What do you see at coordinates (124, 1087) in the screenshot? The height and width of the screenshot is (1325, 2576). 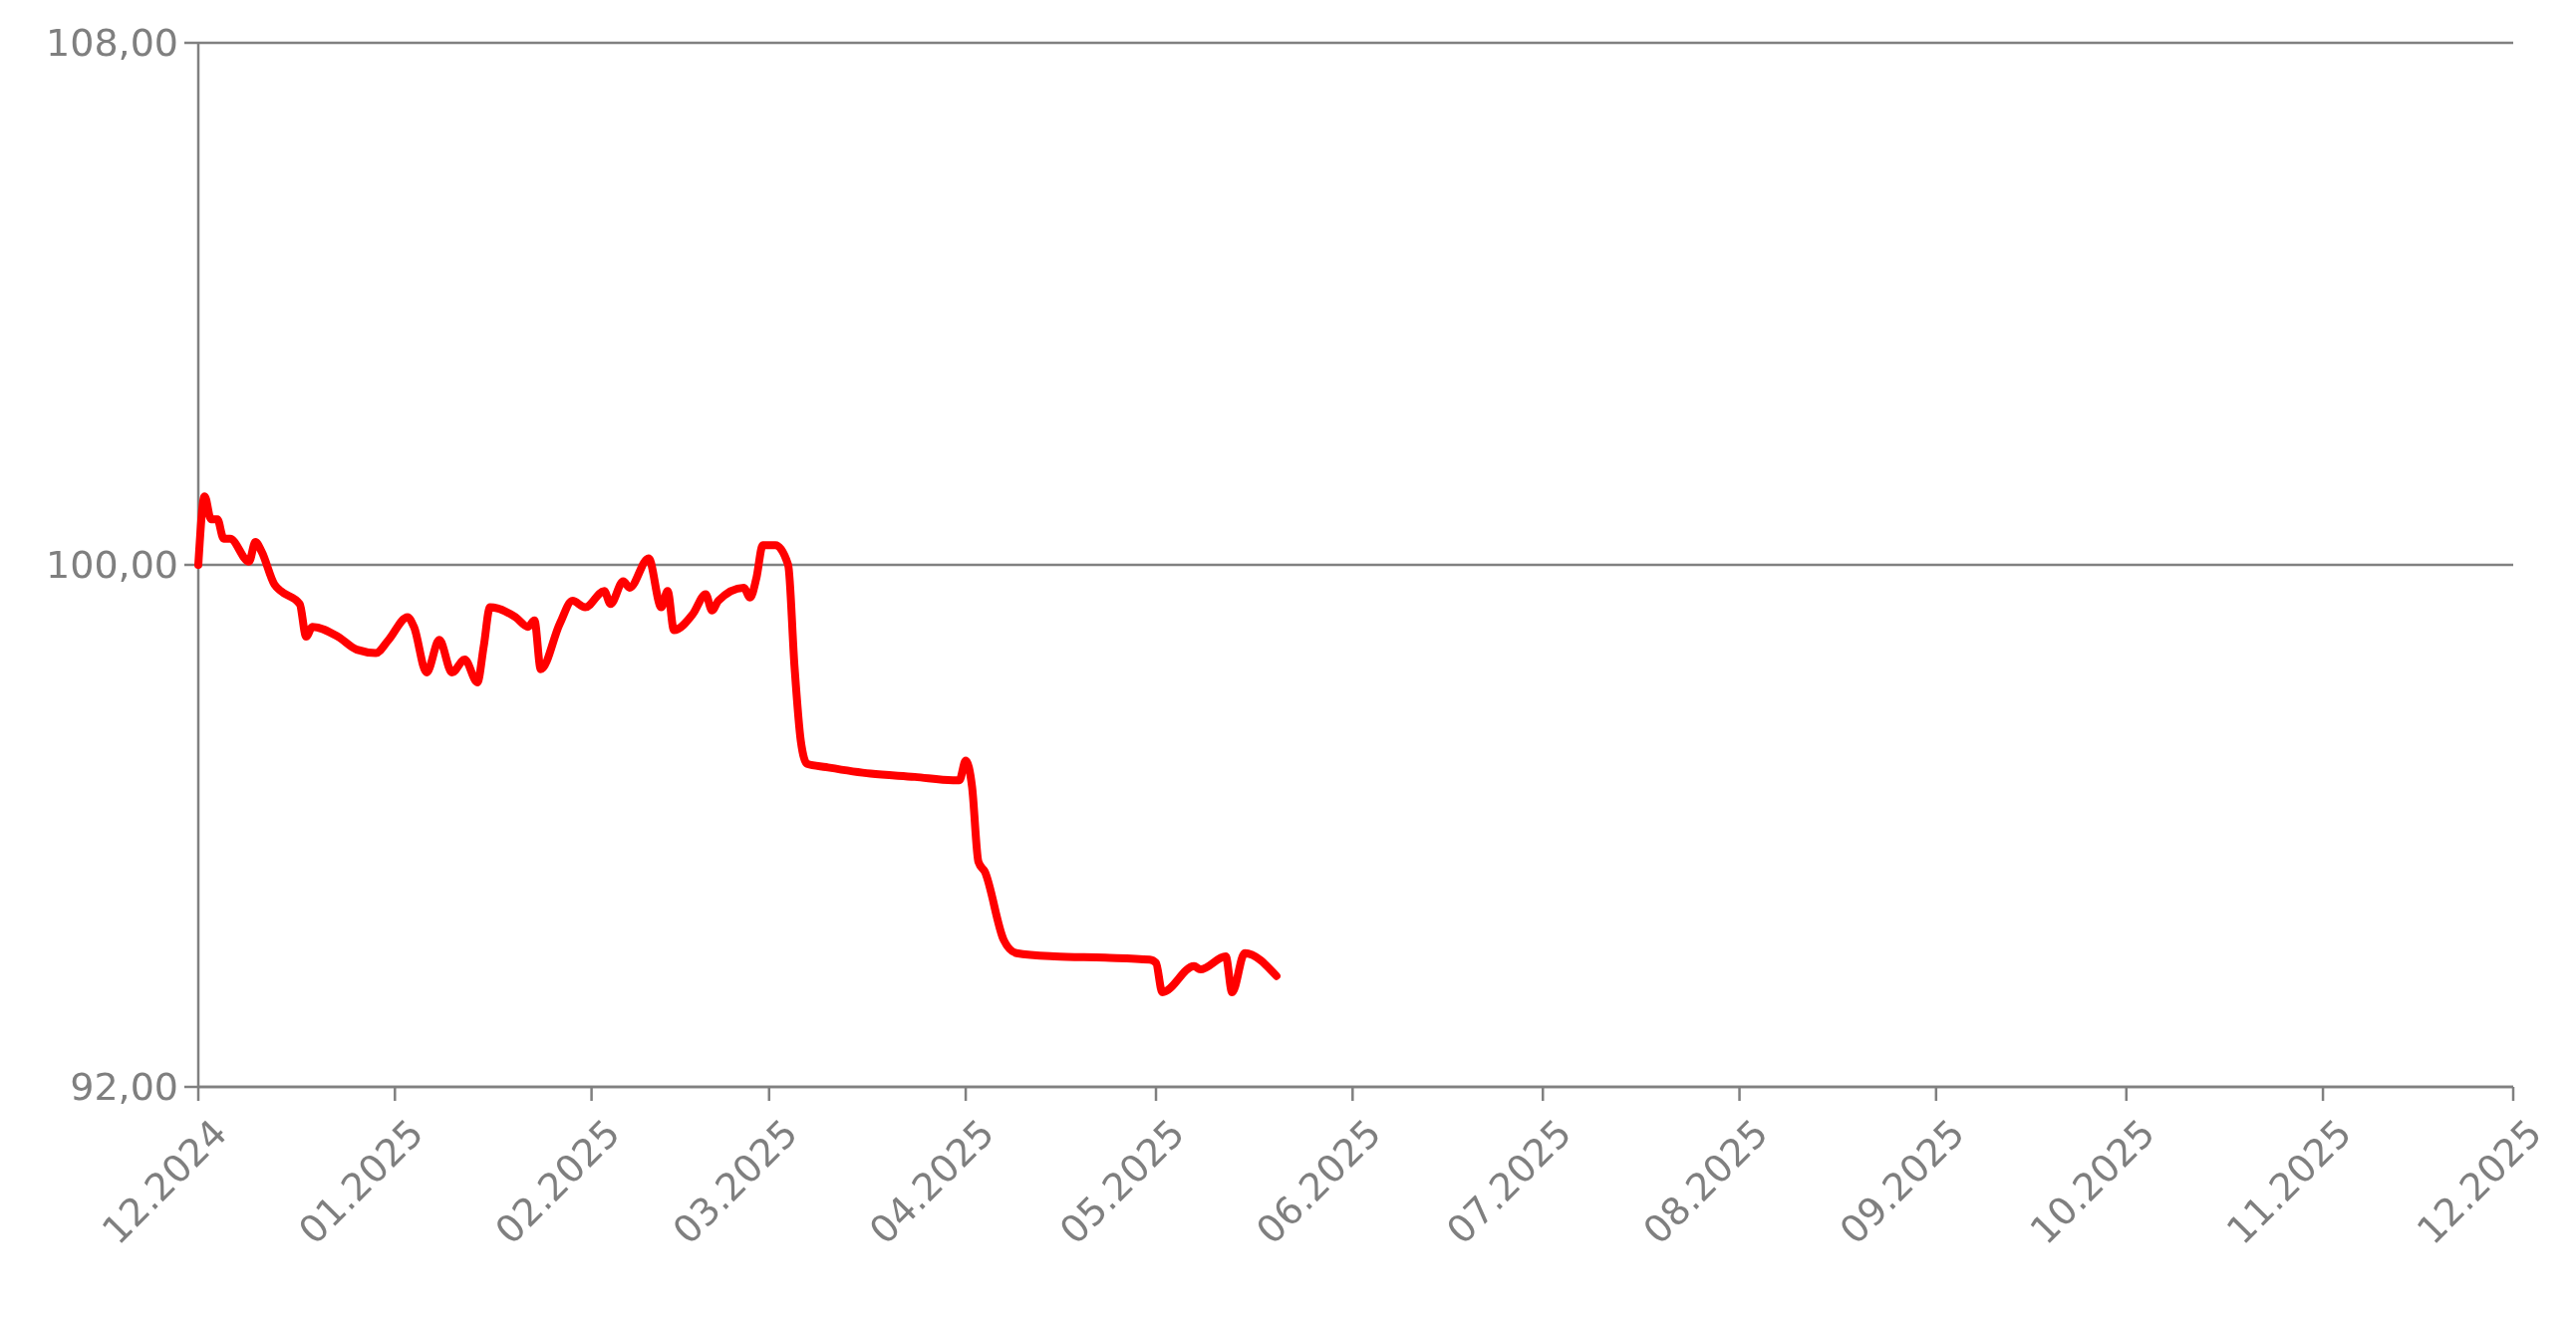 I see `y-tick-label: 92,00` at bounding box center [124, 1087].